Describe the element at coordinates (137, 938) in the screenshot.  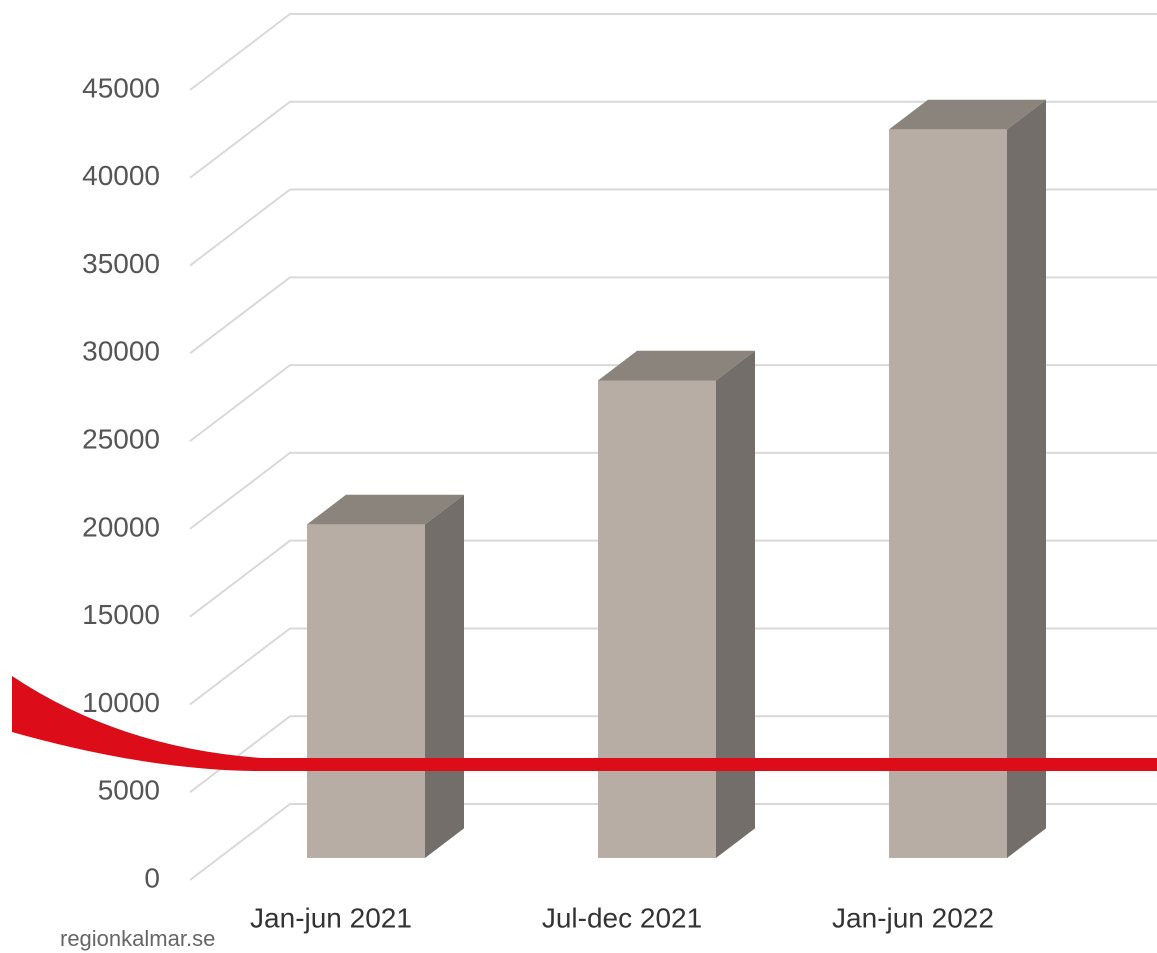
I see `source: regionkalmar.se` at that location.